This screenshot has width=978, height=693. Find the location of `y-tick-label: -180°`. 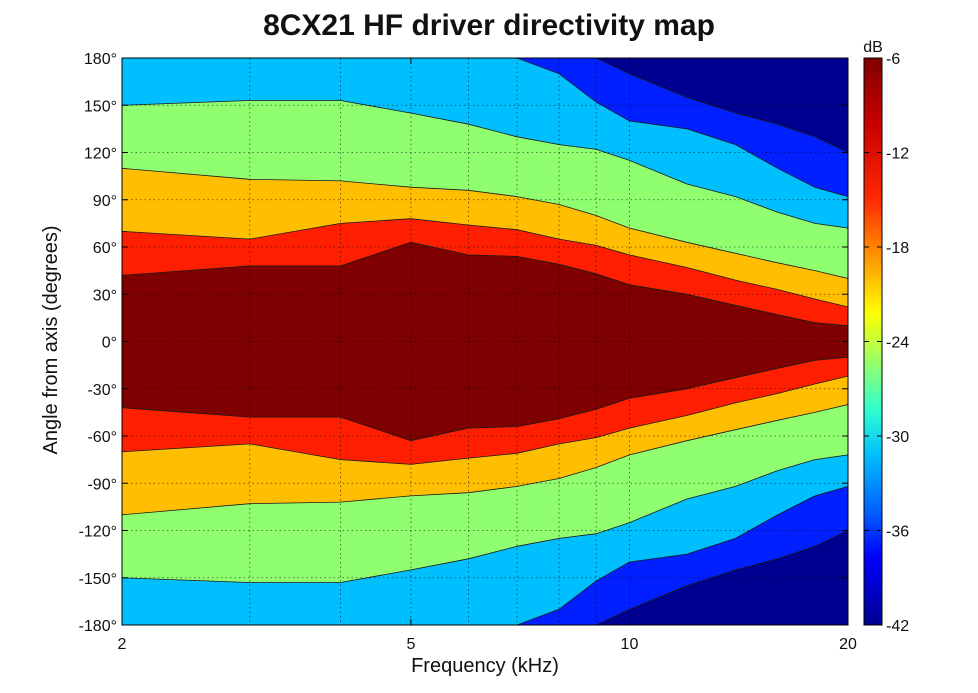

y-tick-label: -180° is located at coordinates (98, 626).